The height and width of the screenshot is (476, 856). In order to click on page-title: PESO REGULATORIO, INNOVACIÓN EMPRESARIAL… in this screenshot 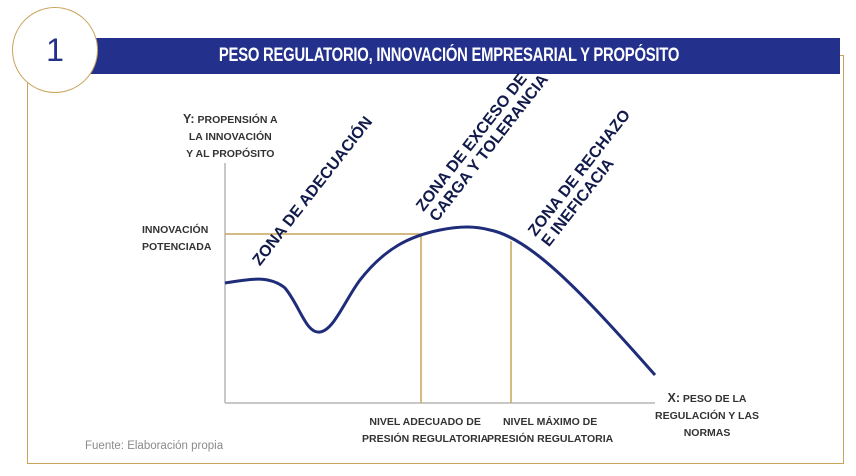, I will do `click(449, 55)`.